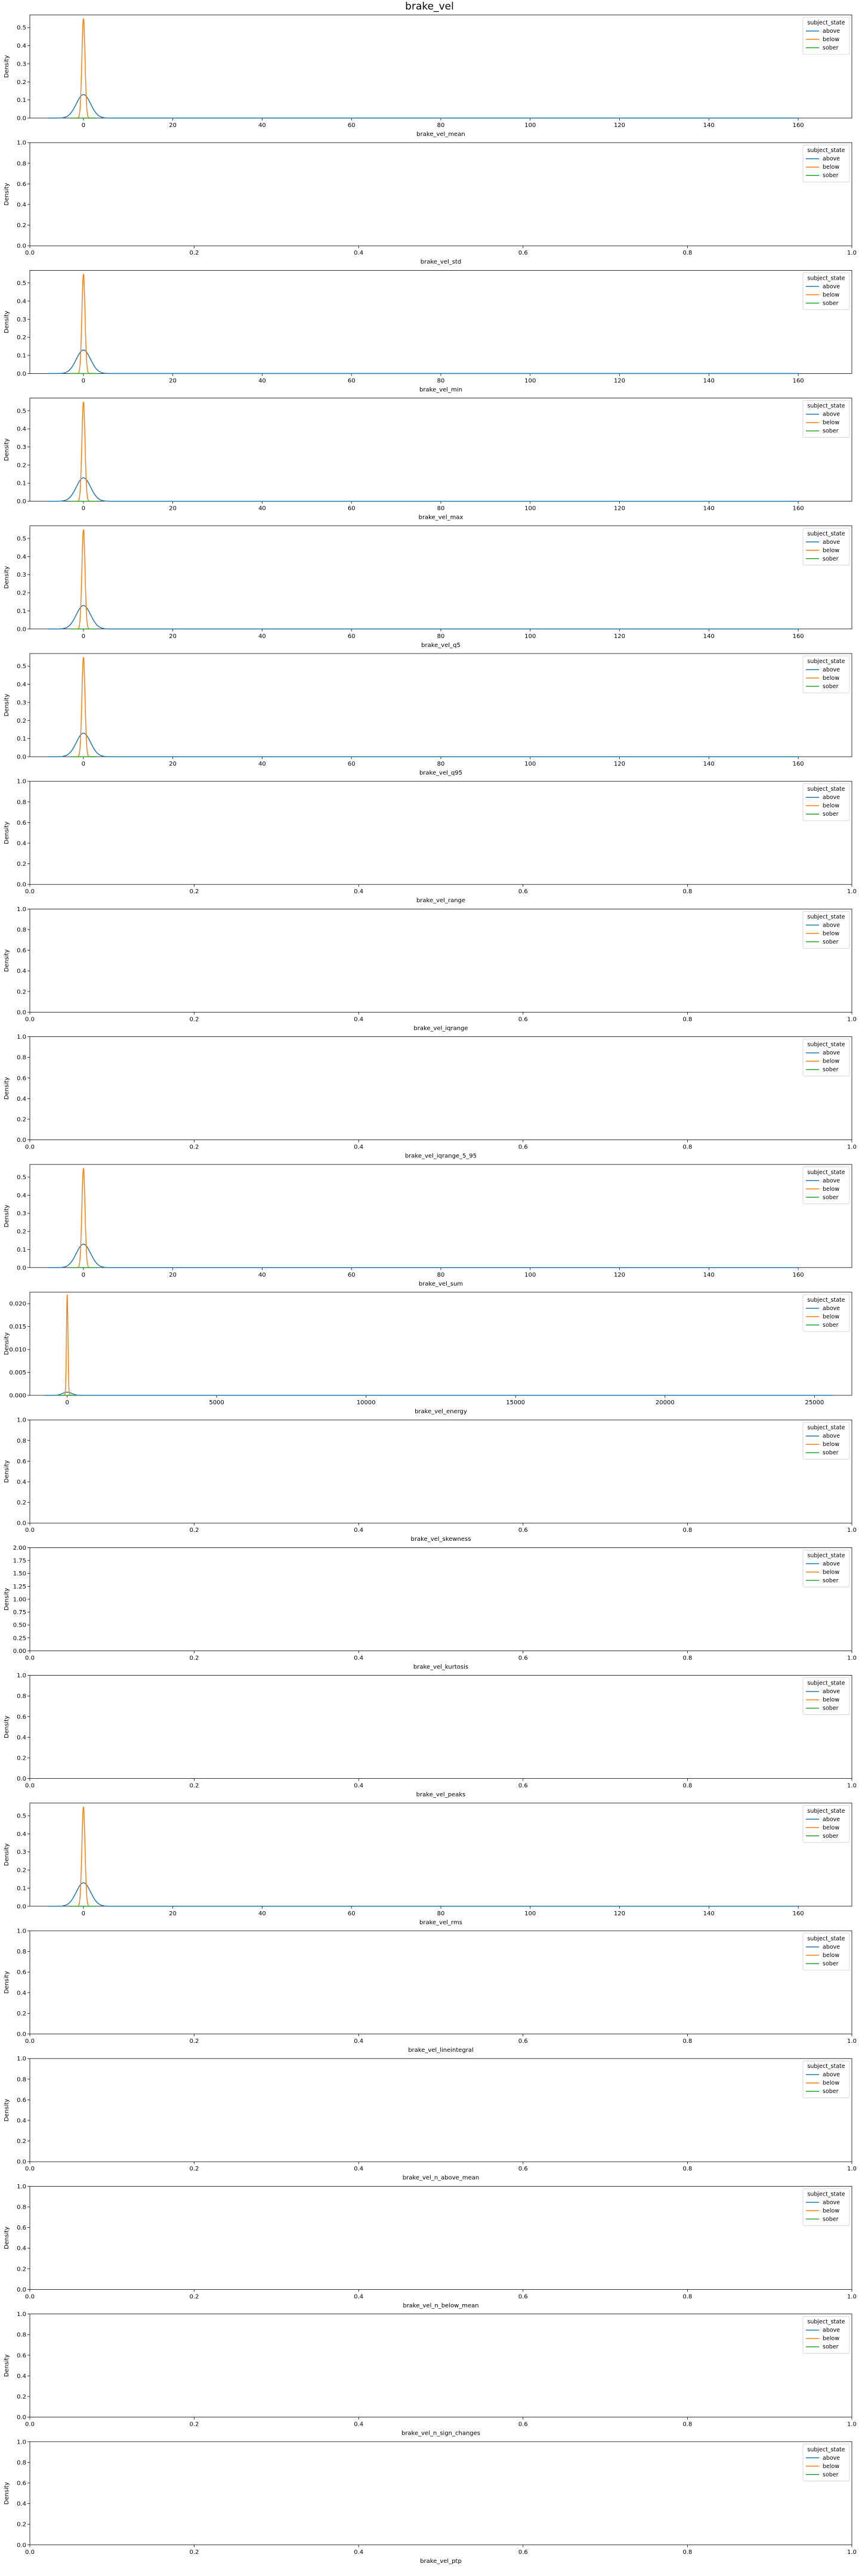 This screenshot has width=859, height=2576. Describe the element at coordinates (440, 134) in the screenshot. I see `x-axis-label: brake_vel_mean` at that location.